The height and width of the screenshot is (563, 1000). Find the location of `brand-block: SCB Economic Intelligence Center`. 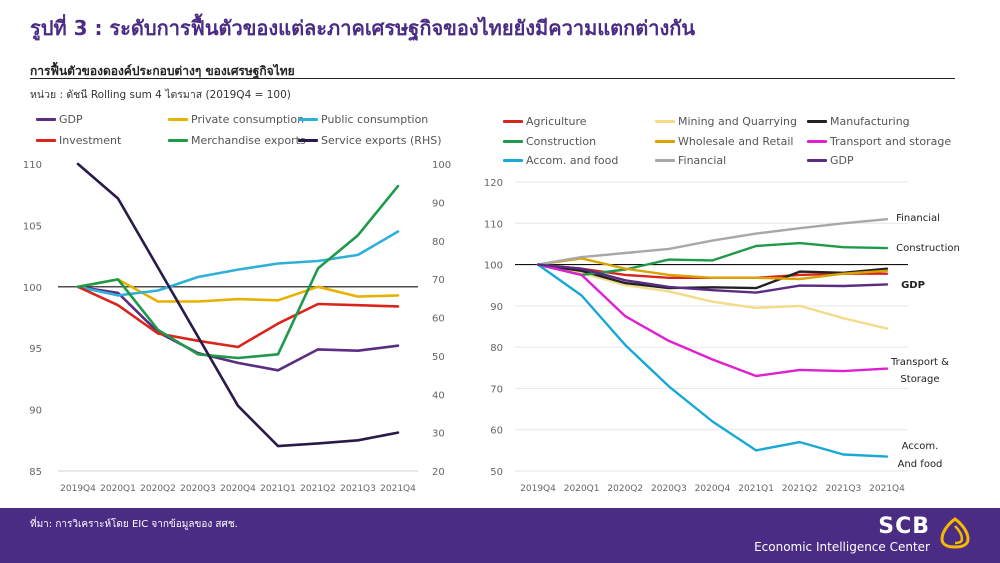

brand-block: SCB Economic Intelligence Center is located at coordinates (842, 535).